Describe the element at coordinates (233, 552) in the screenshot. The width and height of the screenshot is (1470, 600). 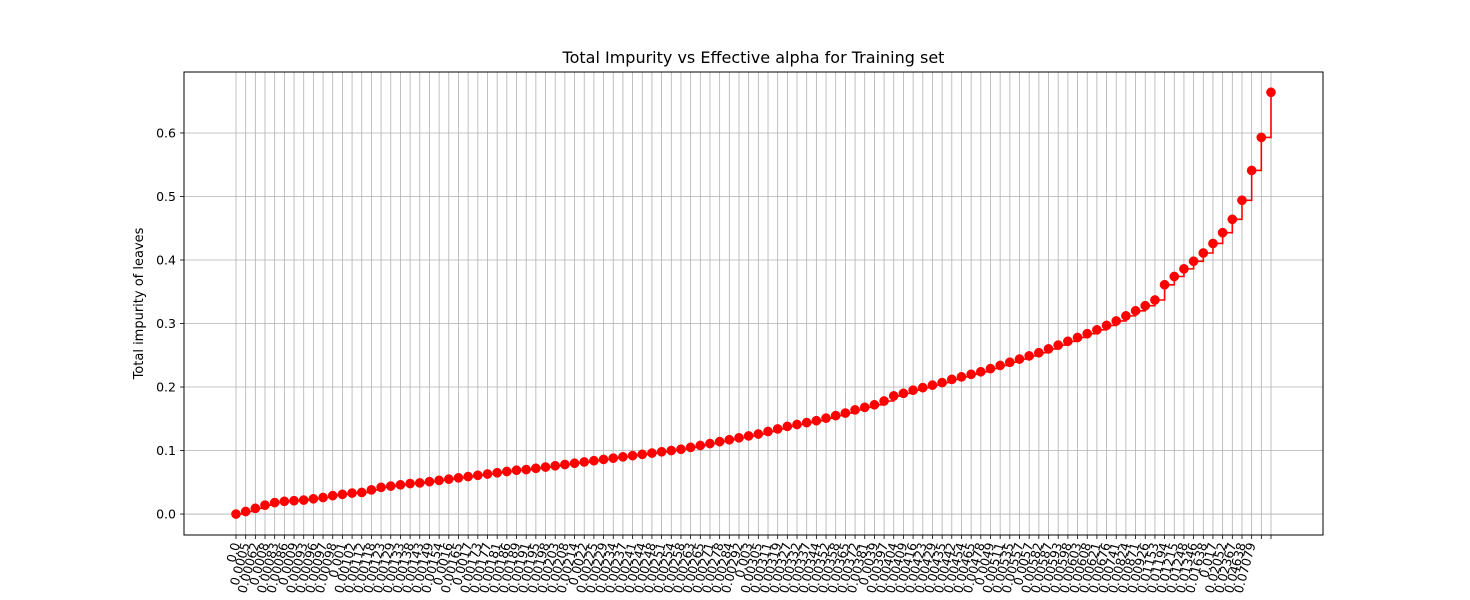
I see `x-tick-label: 0.0` at that location.